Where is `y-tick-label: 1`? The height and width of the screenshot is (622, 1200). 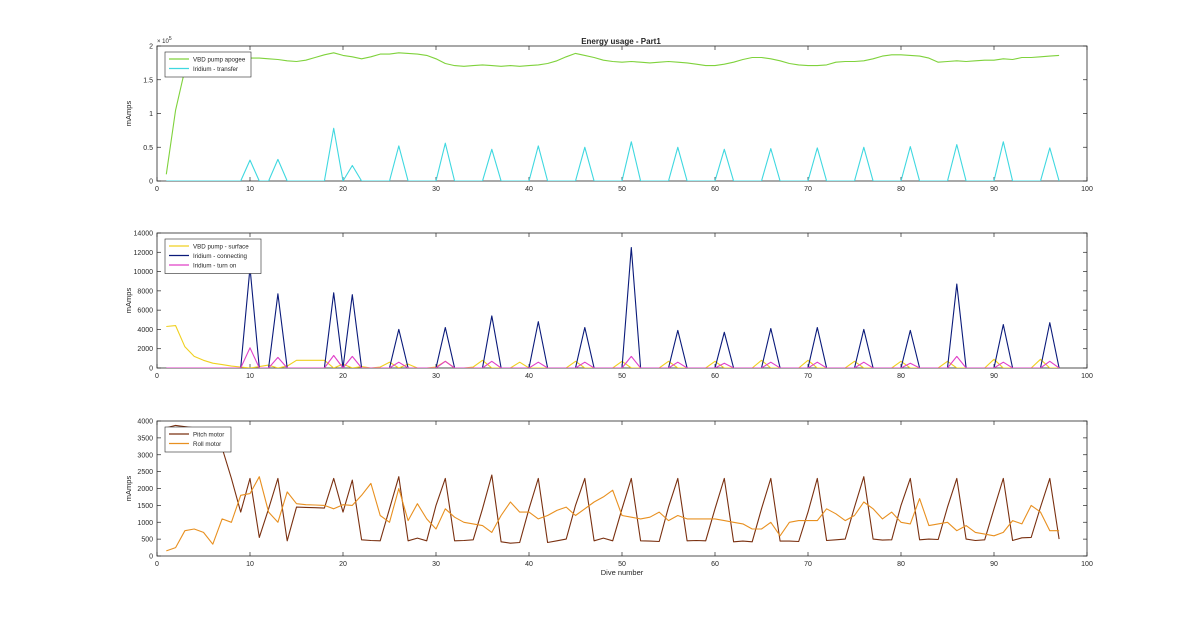
y-tick-label: 1 is located at coordinates (151, 114).